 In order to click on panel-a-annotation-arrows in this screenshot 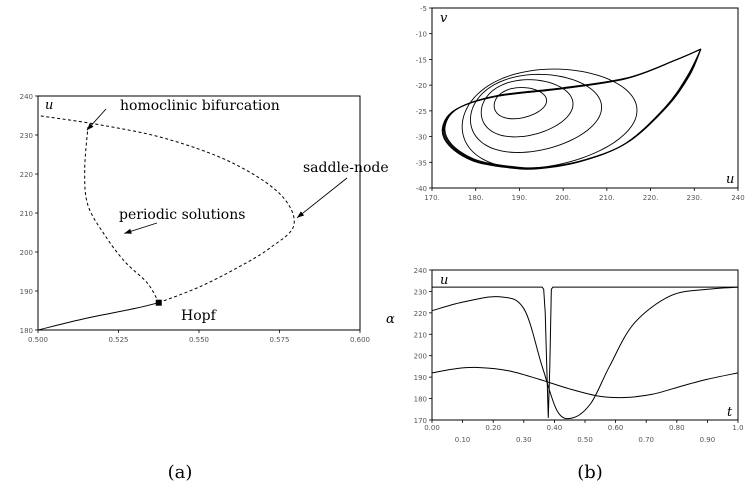, I will do `click(217, 171)`.